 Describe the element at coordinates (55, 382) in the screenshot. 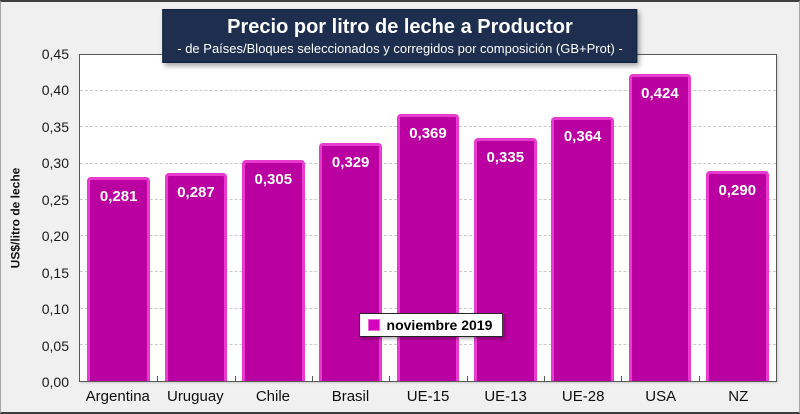

I see `y-tick-label: 0,00` at that location.